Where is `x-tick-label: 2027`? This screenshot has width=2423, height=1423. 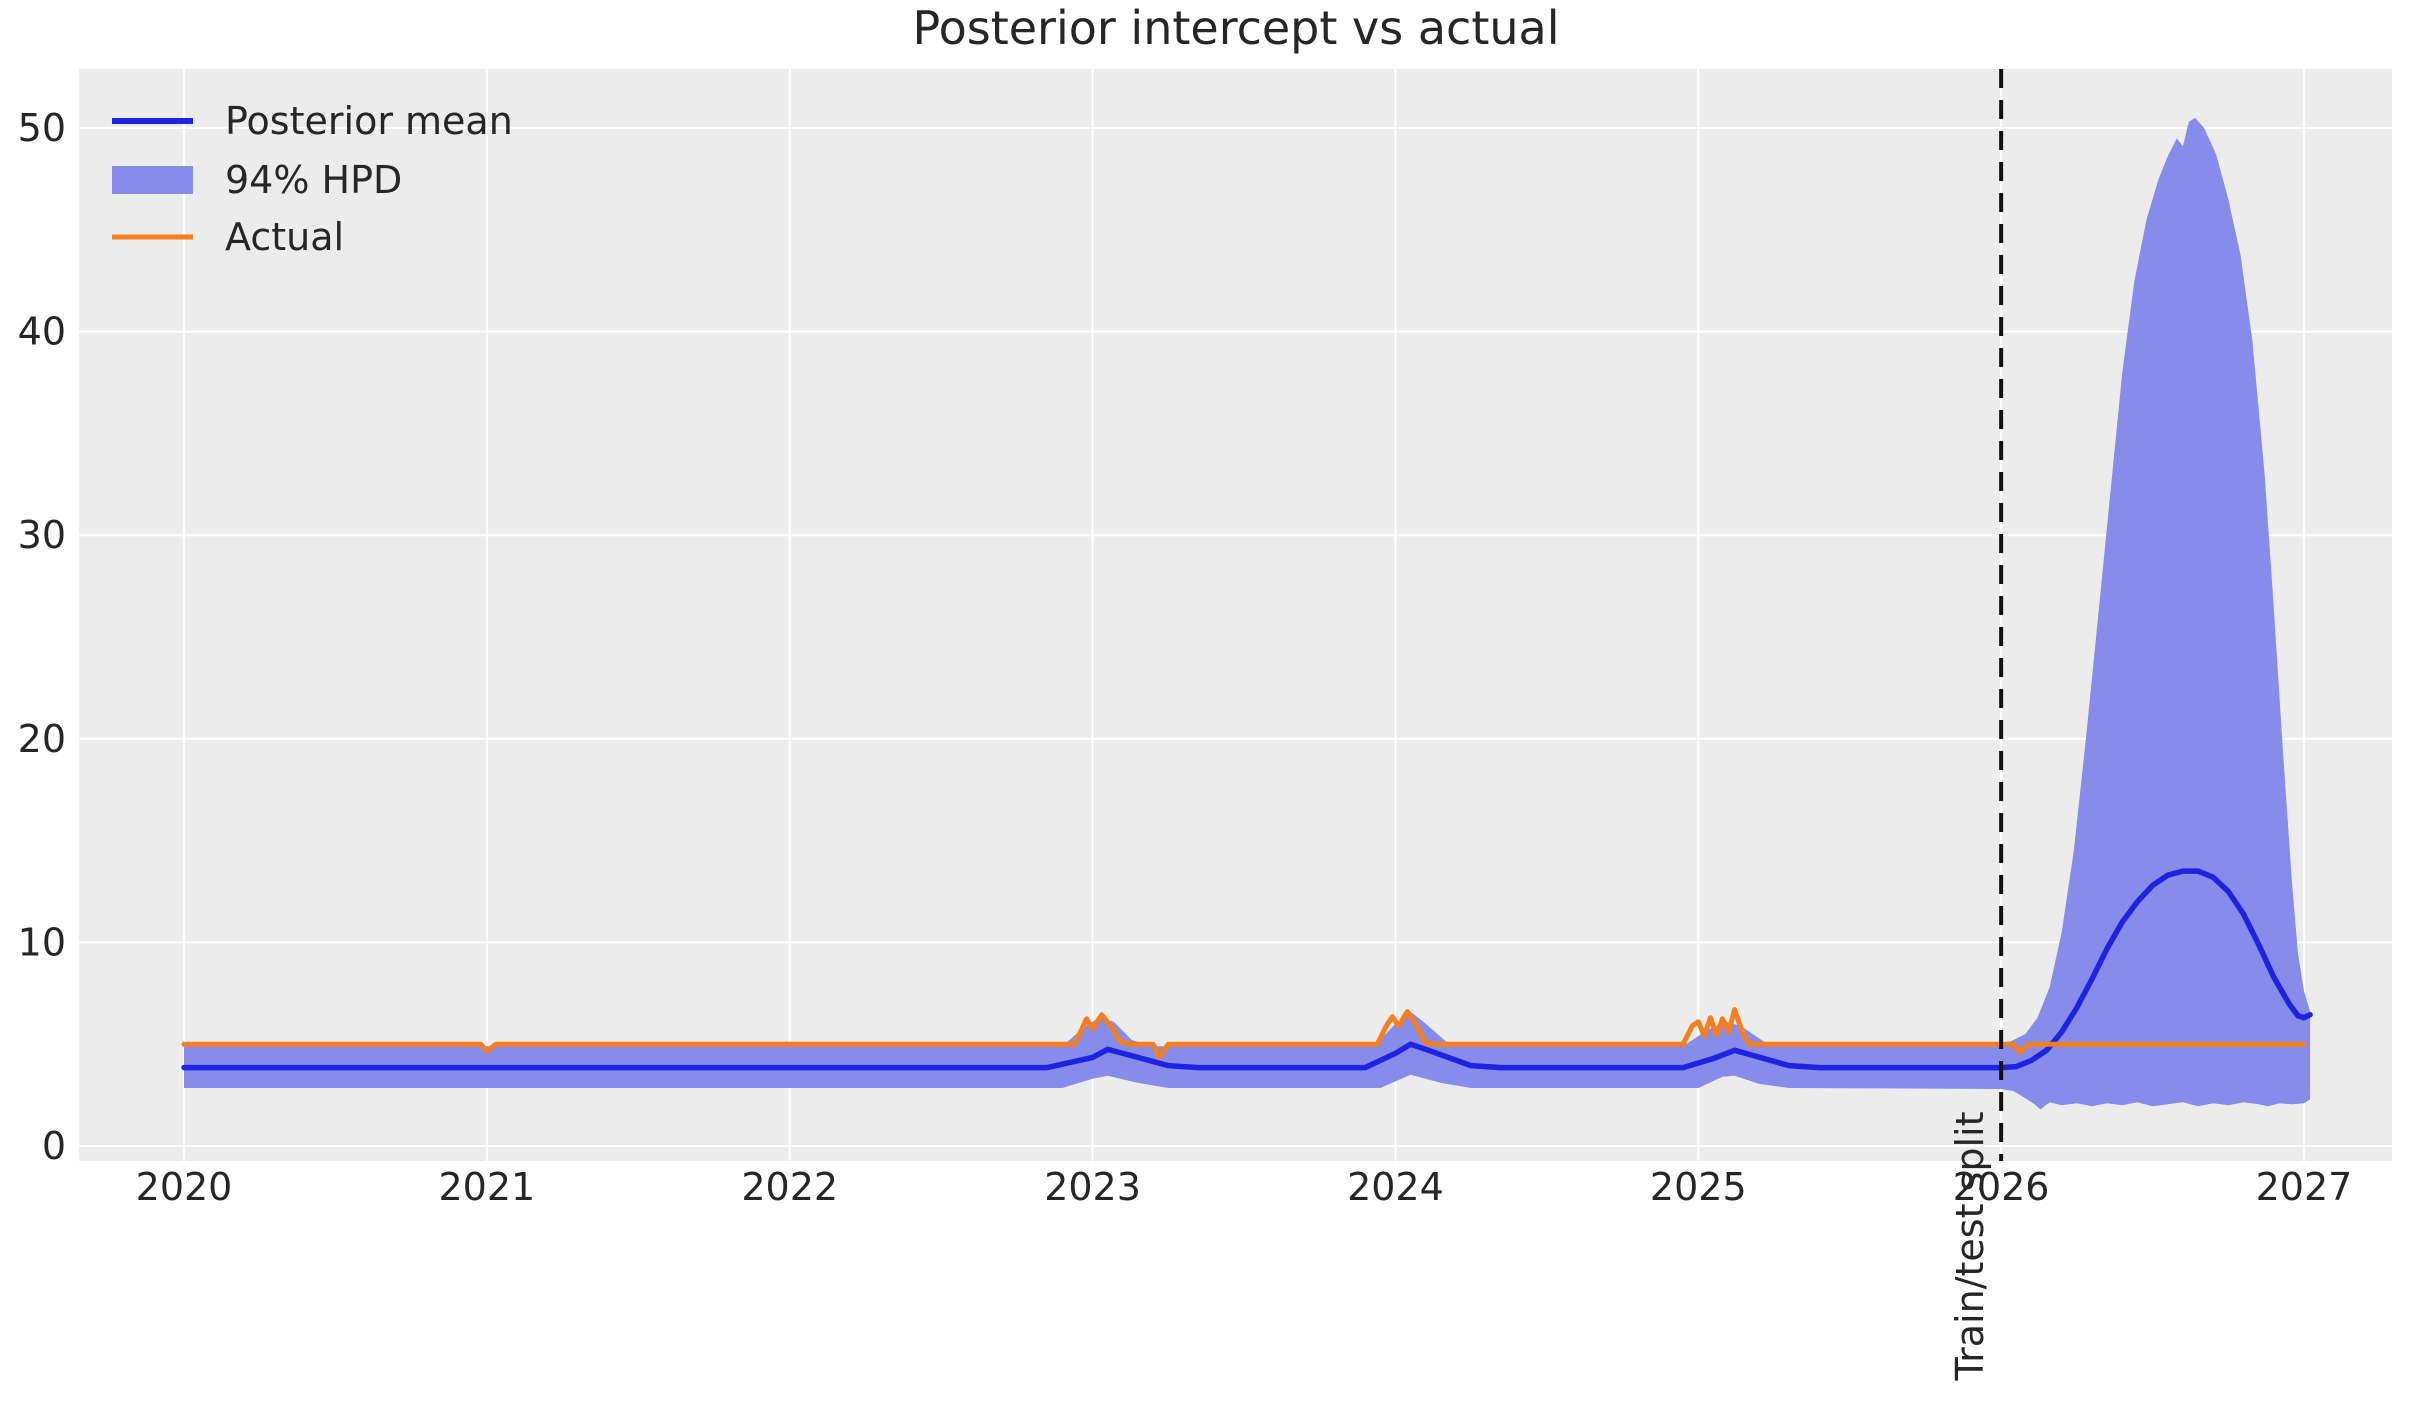 x-tick-label: 2027 is located at coordinates (2304, 1187).